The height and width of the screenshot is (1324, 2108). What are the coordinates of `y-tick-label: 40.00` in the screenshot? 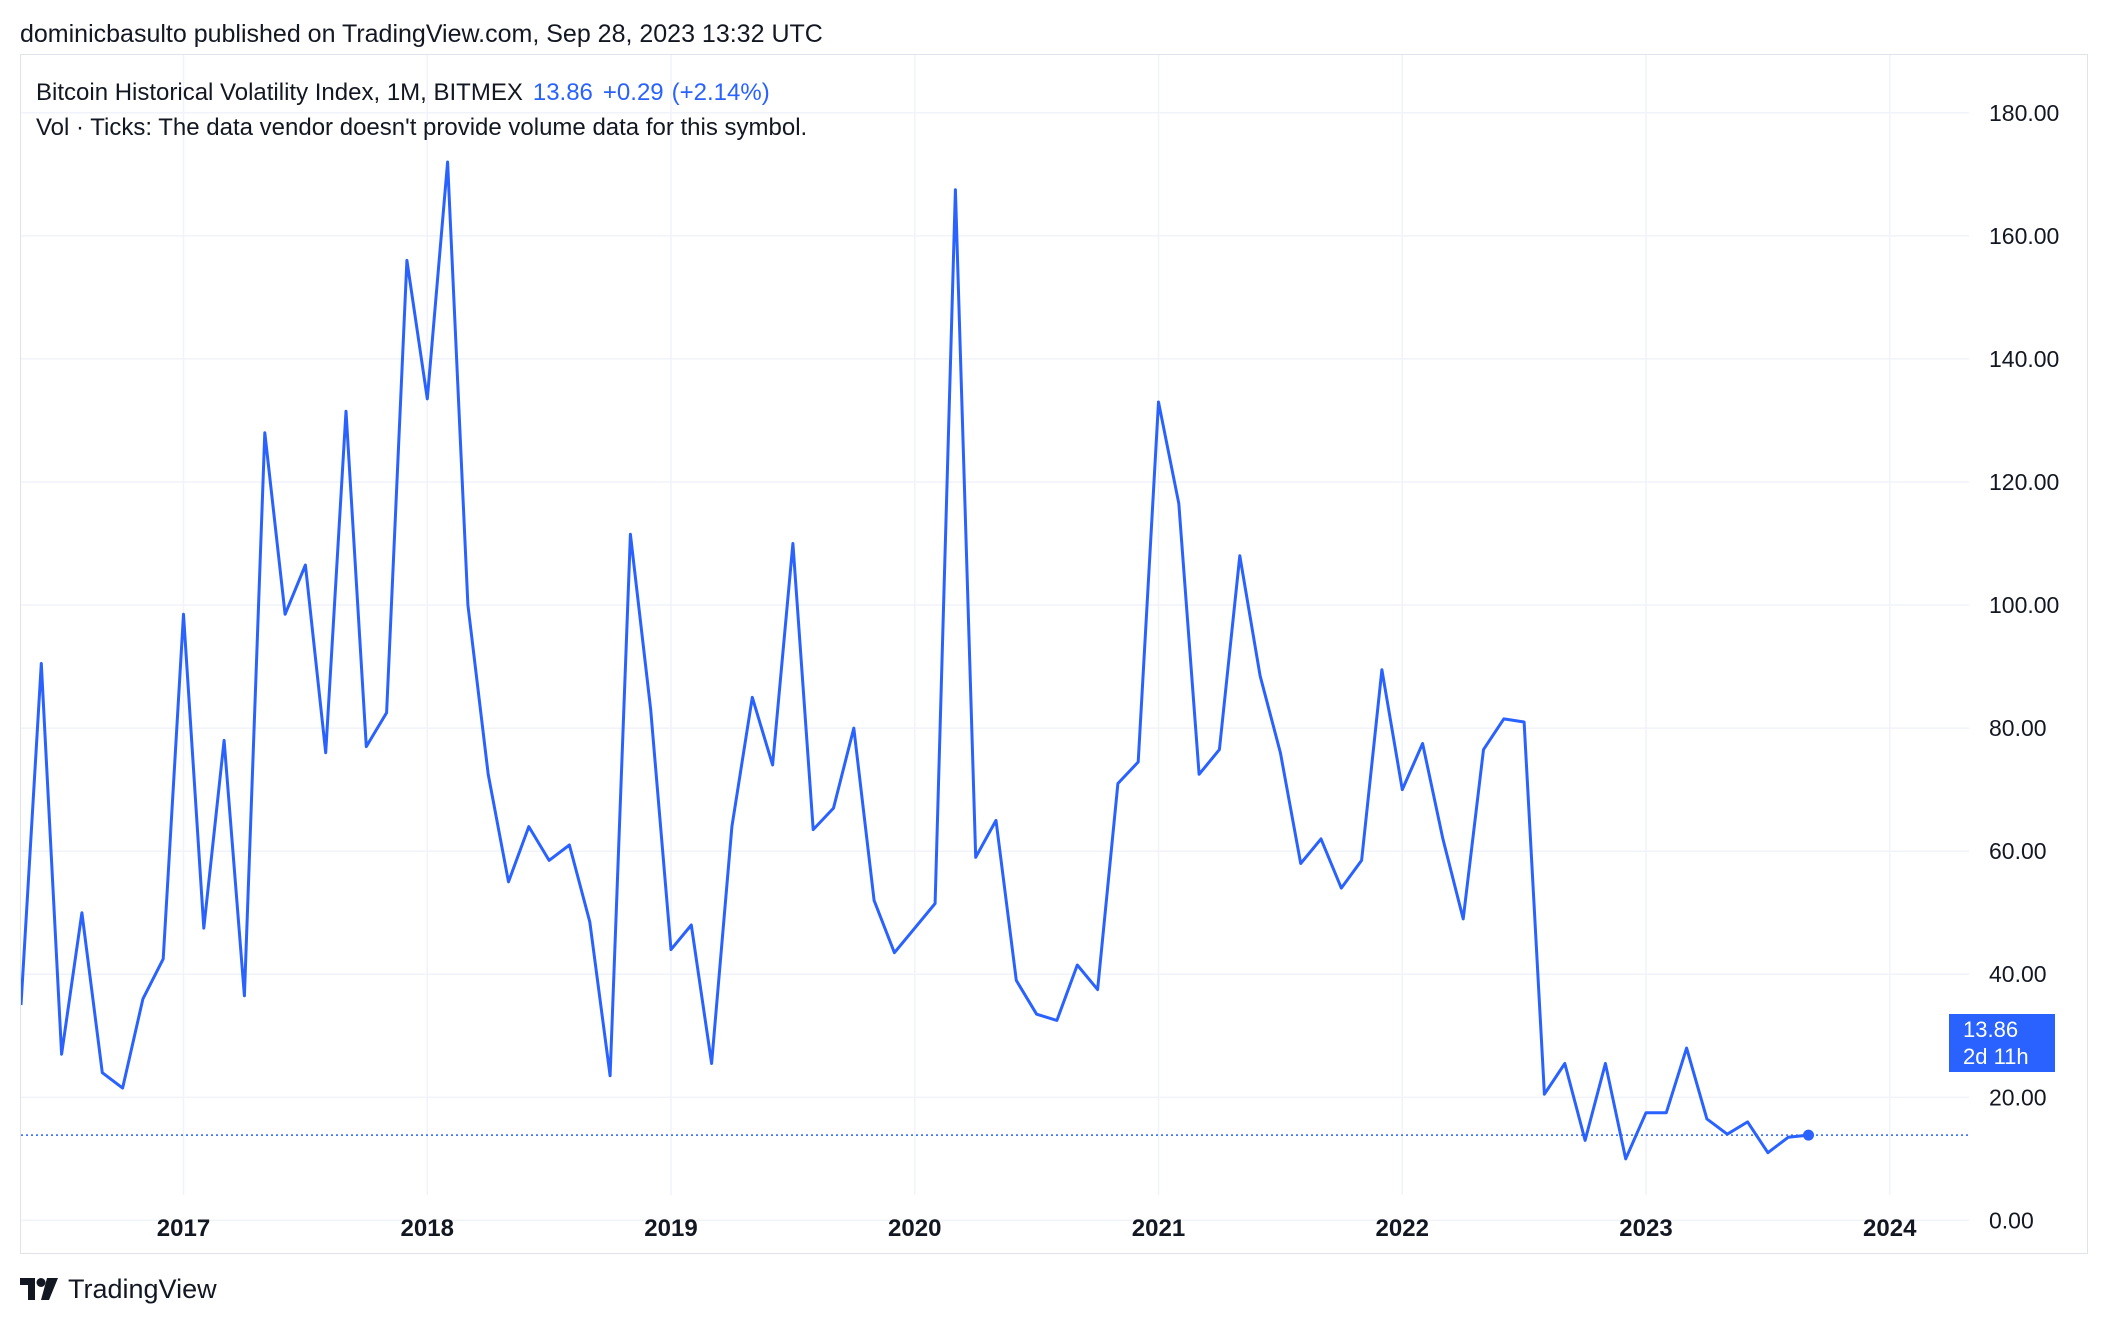 It's located at (2018, 974).